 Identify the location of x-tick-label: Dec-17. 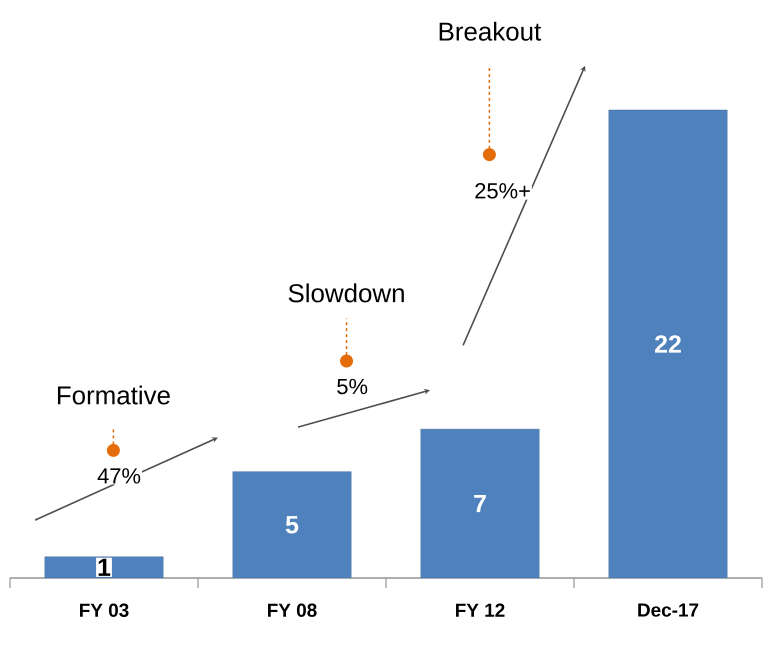
(668, 610).